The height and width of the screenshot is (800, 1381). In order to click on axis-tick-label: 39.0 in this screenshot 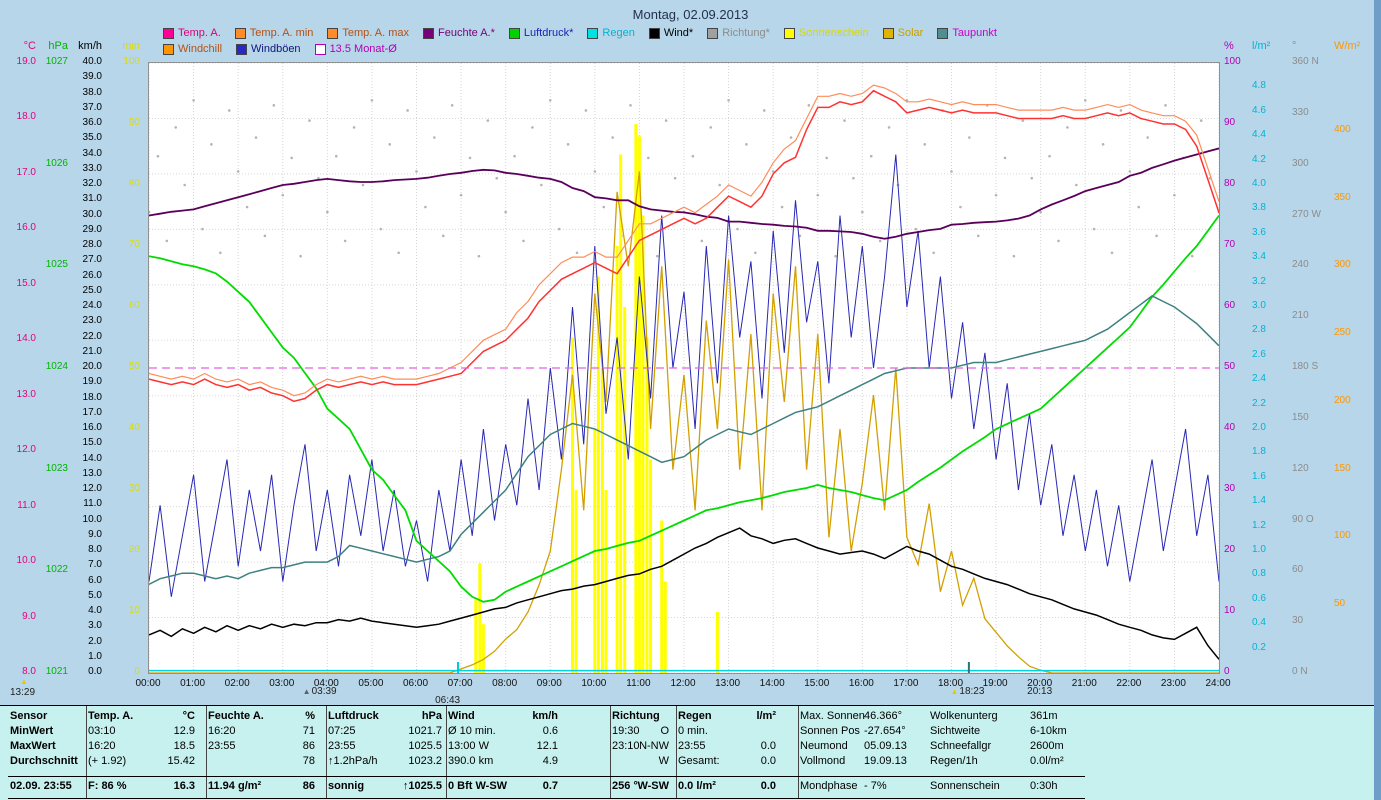, I will do `click(92, 77)`.